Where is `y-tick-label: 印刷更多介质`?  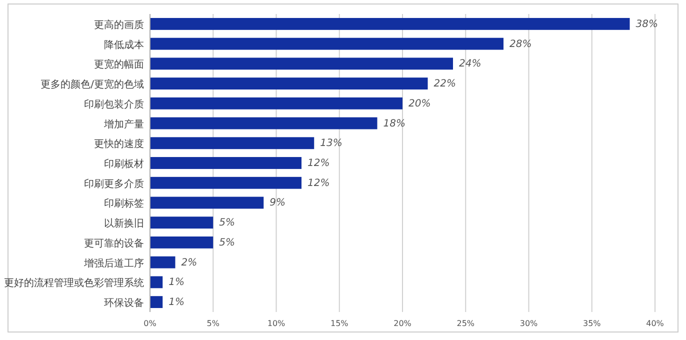
y-tick-label: 印刷更多介质 is located at coordinates (114, 184).